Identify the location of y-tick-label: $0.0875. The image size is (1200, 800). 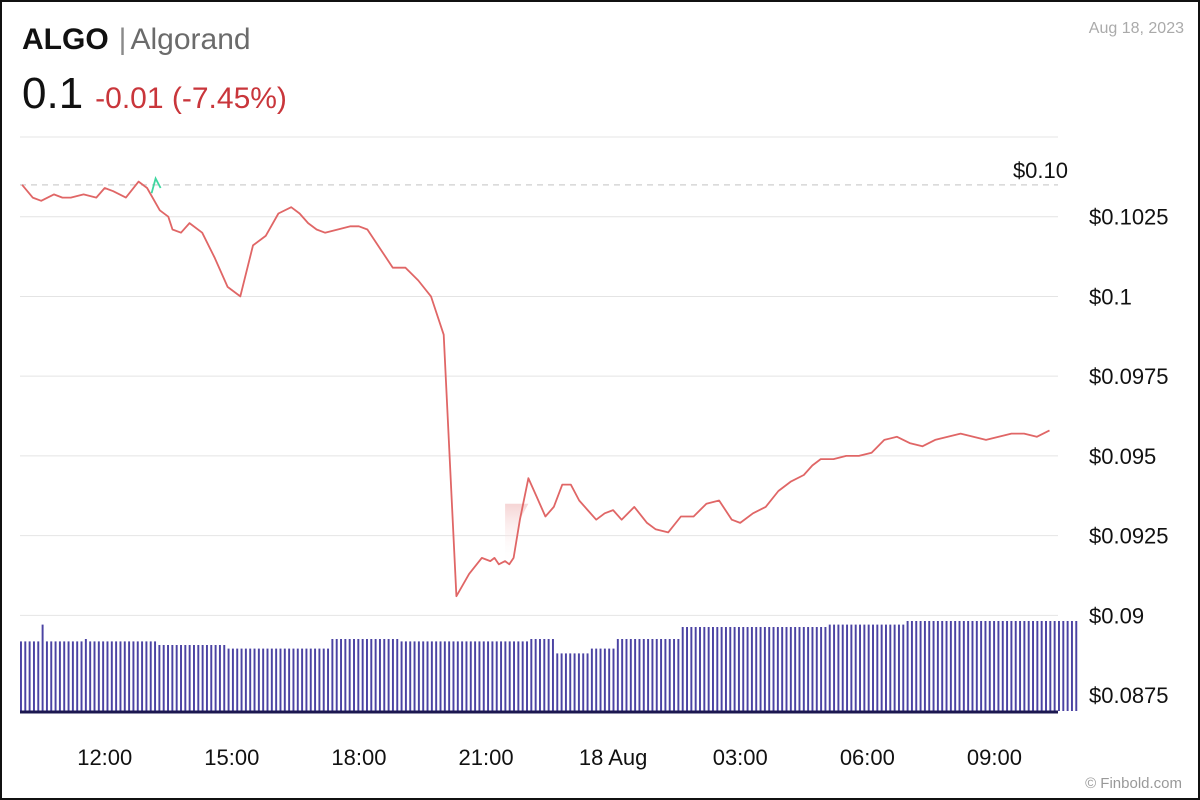
(1129, 695).